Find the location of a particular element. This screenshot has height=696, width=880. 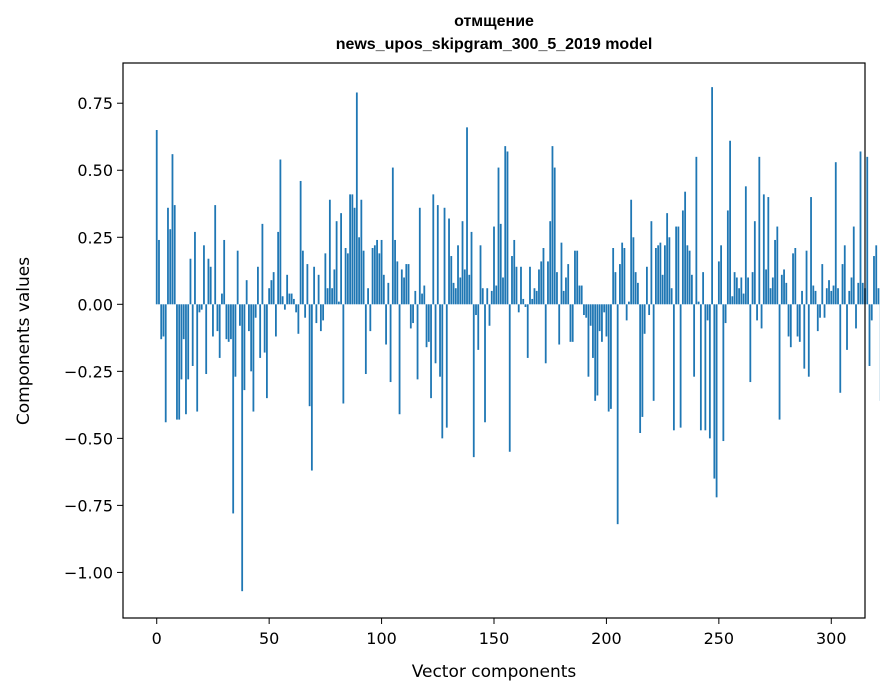

y-tick-label: −0.50 is located at coordinates (88, 438).